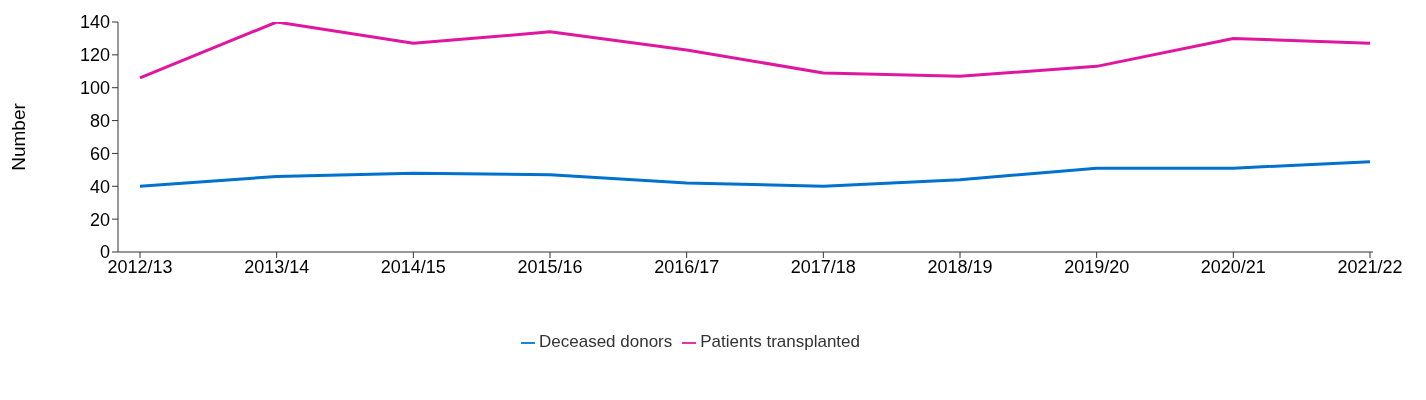  Describe the element at coordinates (606, 341) in the screenshot. I see `legend-label: Deceased donors` at that location.